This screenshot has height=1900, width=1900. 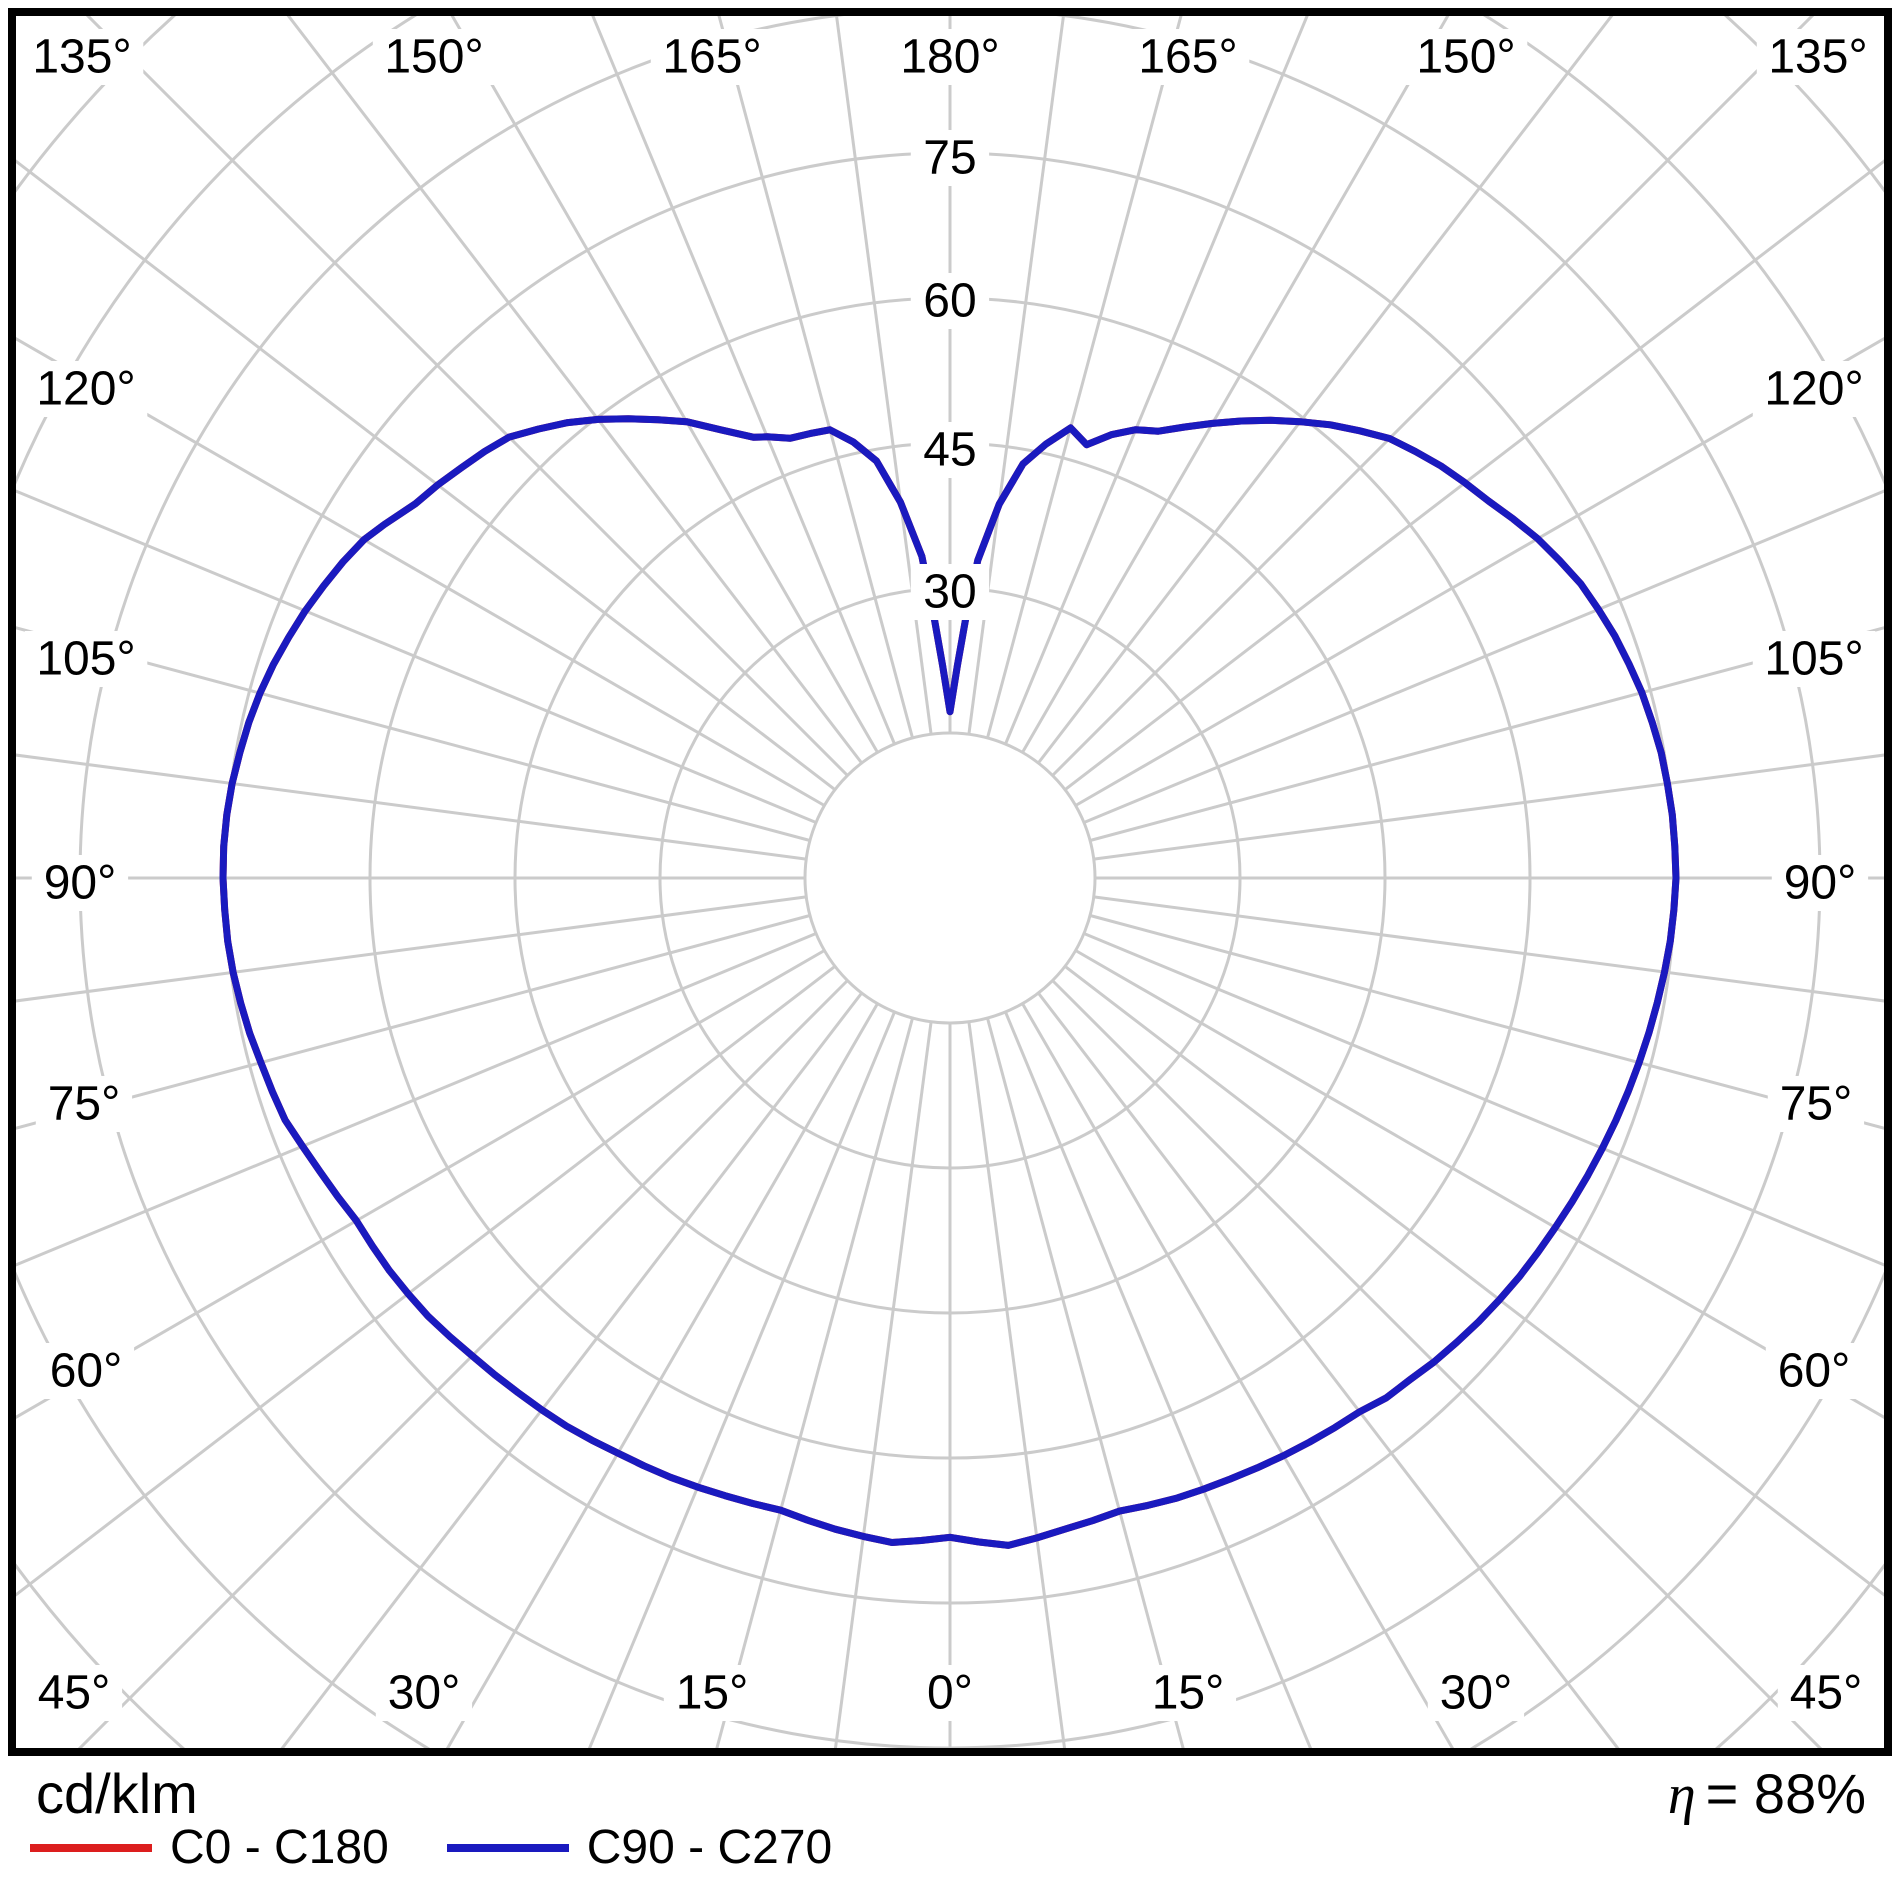 What do you see at coordinates (507, 1848) in the screenshot?
I see `legend-swatch-c90-c270` at bounding box center [507, 1848].